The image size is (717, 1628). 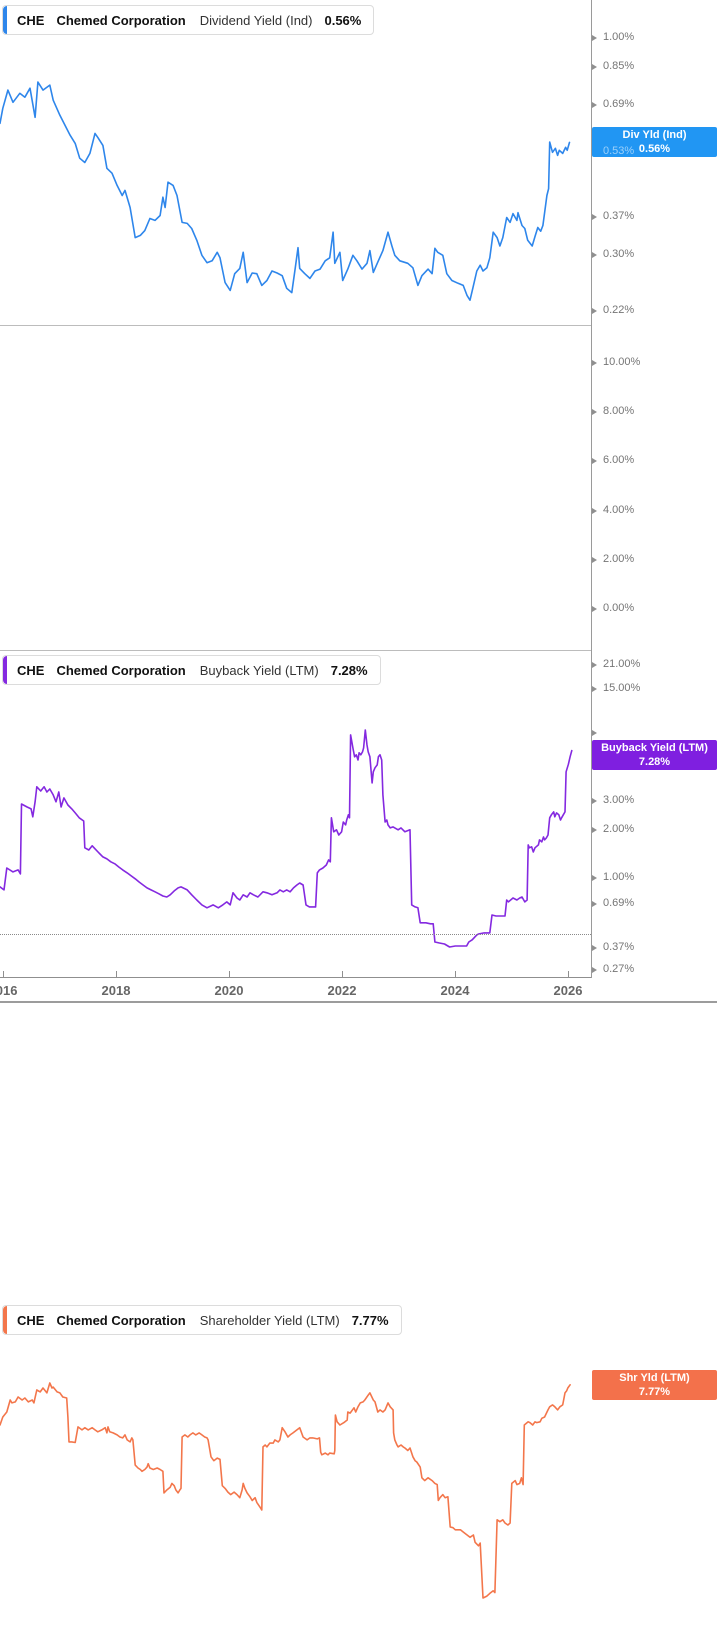 What do you see at coordinates (286, 838) in the screenshot?
I see `buyback-yield-series-line` at bounding box center [286, 838].